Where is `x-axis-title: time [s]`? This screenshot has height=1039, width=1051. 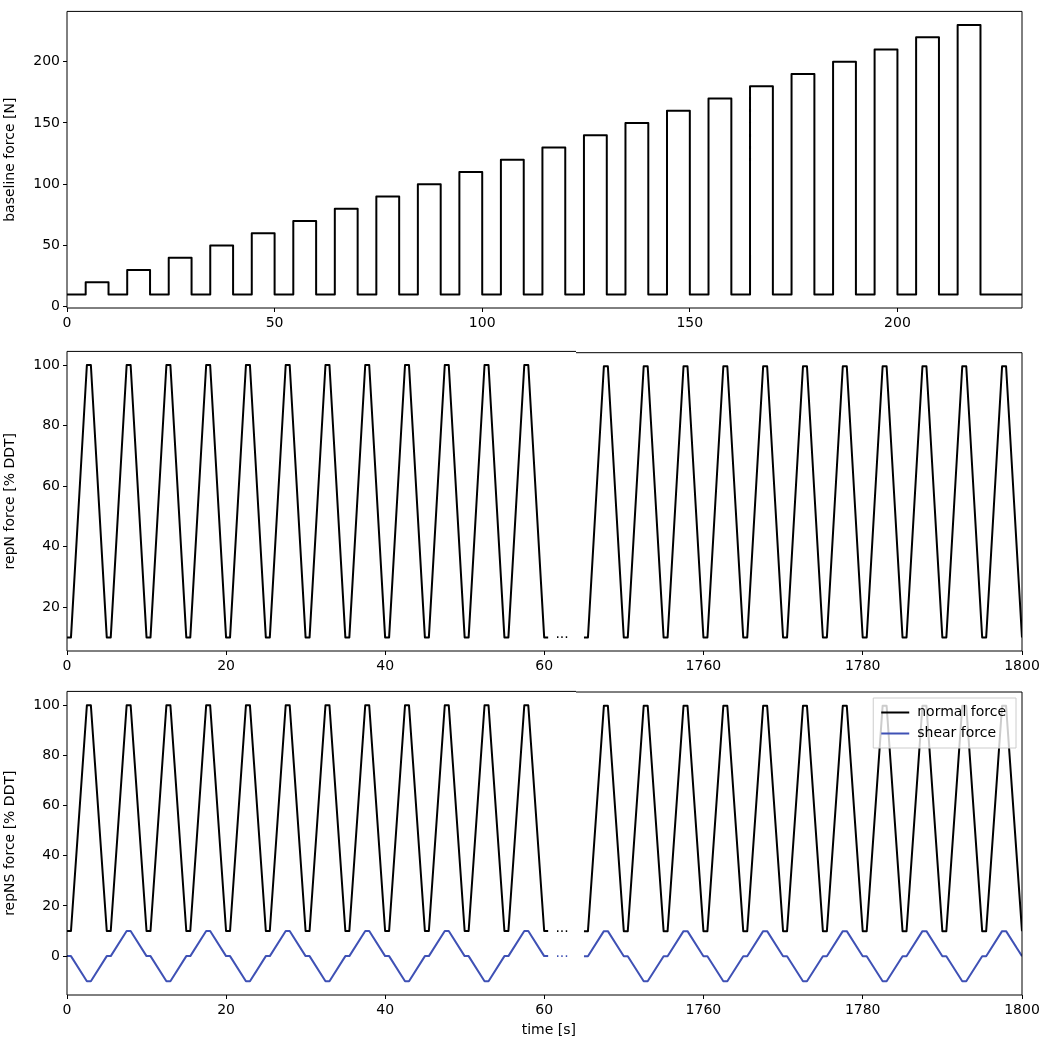
x-axis-title: time [s] is located at coordinates (548, 1029).